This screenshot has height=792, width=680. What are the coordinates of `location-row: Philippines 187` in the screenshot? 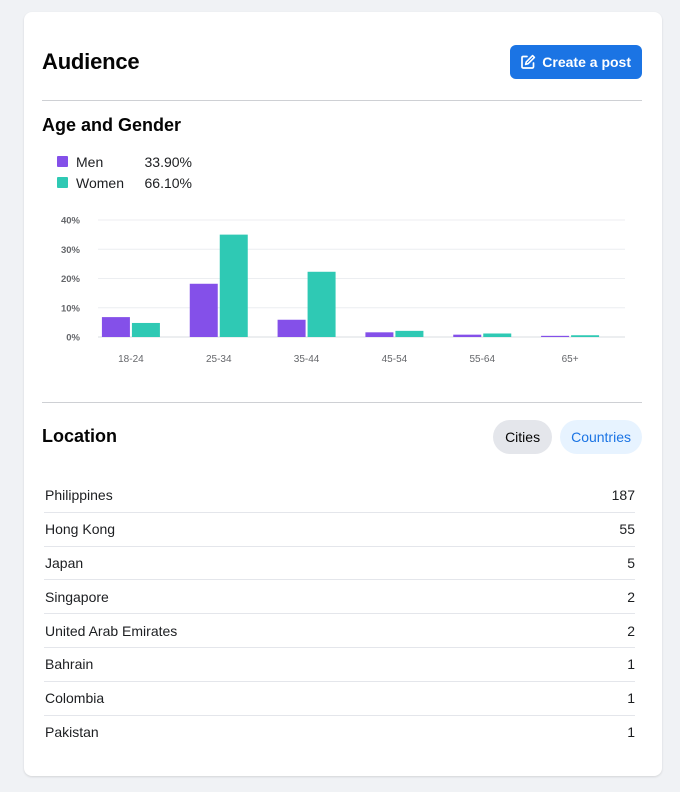 It's located at (339, 496).